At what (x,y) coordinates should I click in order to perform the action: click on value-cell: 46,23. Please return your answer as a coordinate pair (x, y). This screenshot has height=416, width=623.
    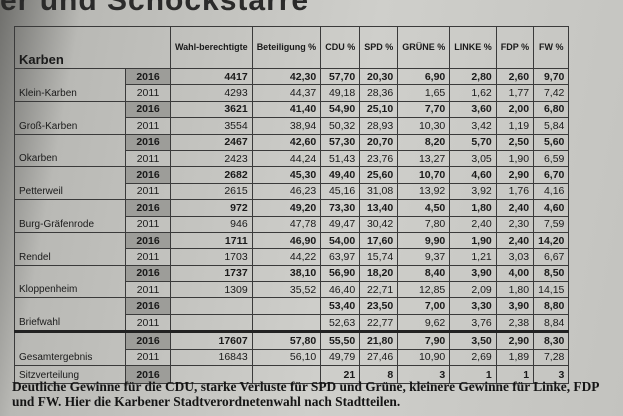
    Looking at the image, I should click on (286, 191).